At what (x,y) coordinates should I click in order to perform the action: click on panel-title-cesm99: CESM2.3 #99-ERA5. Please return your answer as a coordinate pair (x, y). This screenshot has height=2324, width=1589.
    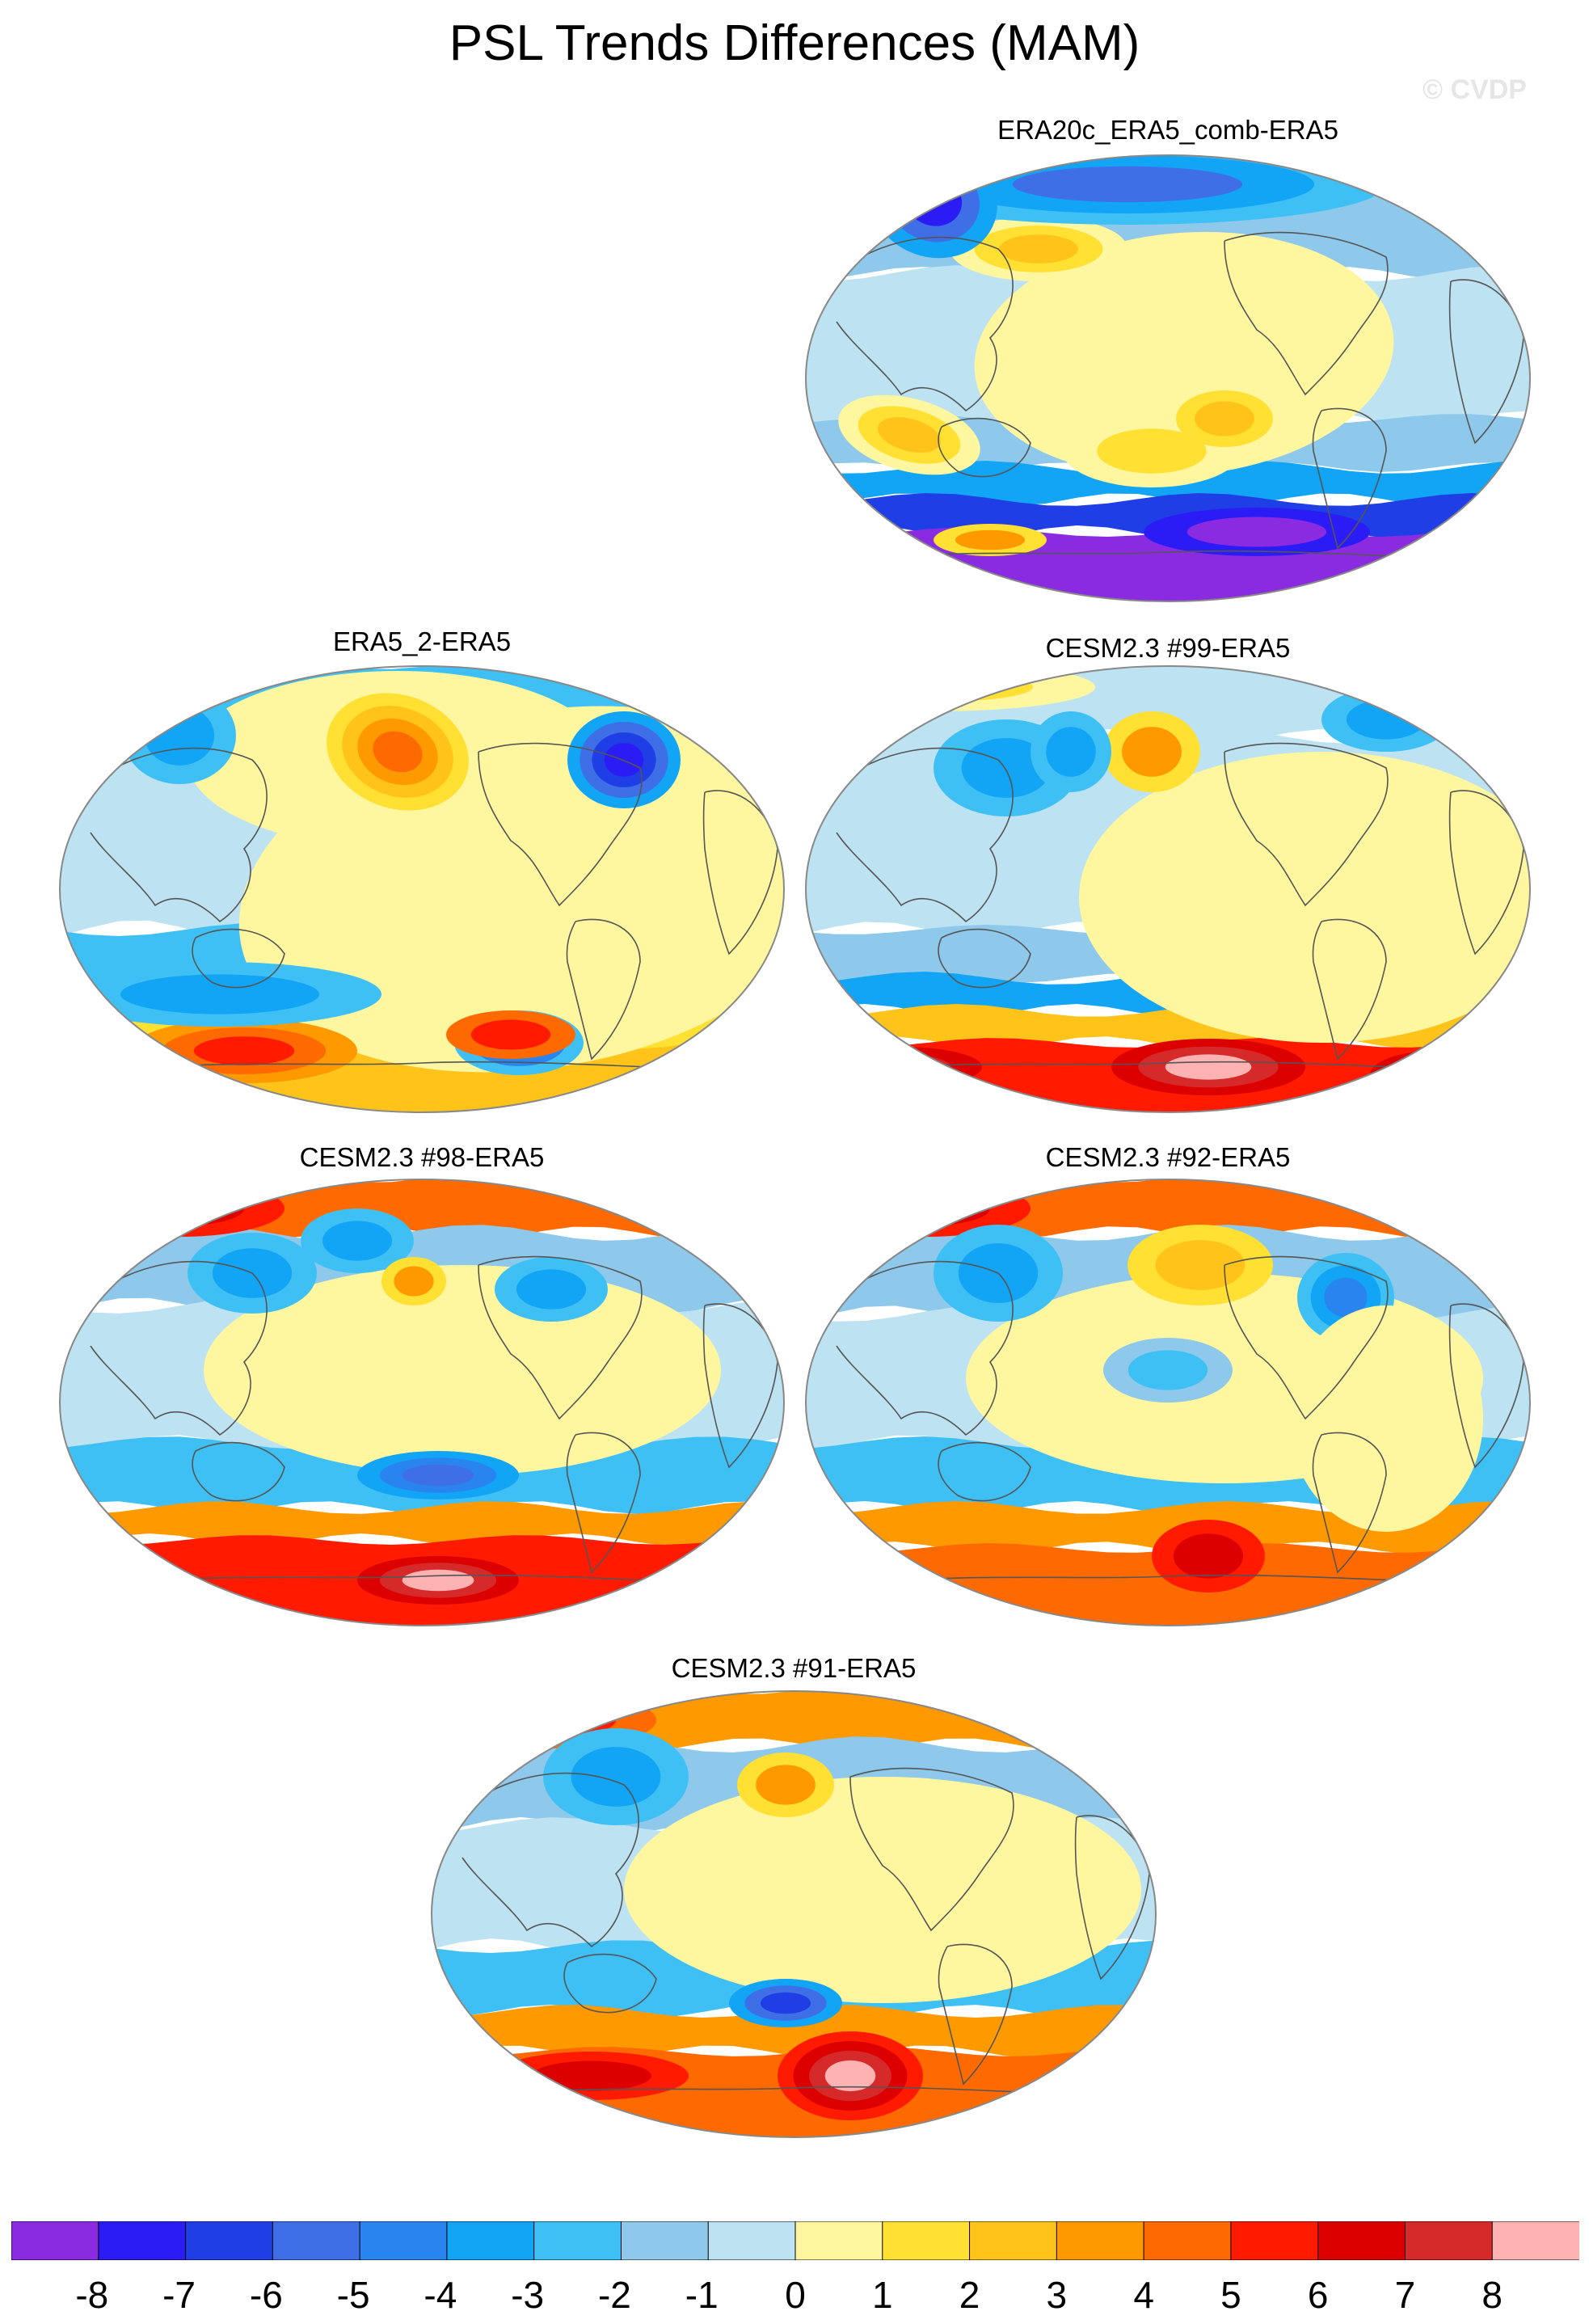
    Looking at the image, I should click on (1168, 648).